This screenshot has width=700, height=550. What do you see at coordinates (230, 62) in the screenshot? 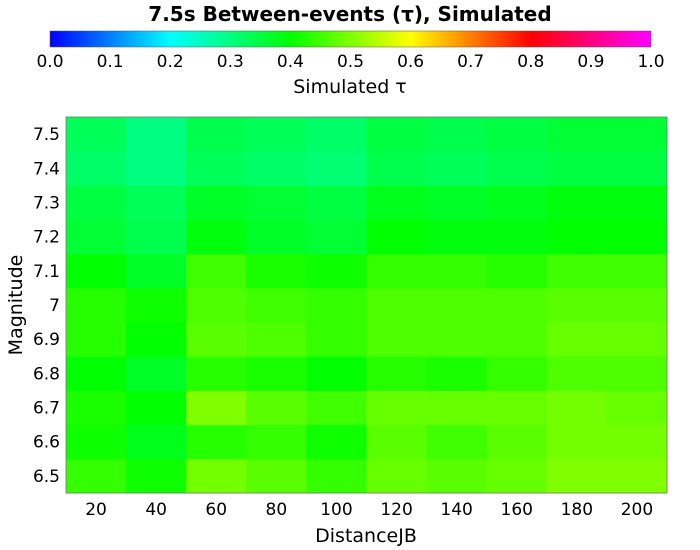
I see `colorbar-tick-label: 0.3` at bounding box center [230, 62].